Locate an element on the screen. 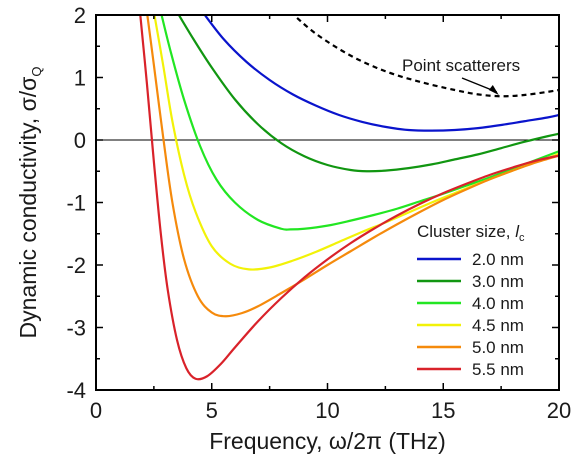  y-tick-label: -1 is located at coordinates (76, 203).